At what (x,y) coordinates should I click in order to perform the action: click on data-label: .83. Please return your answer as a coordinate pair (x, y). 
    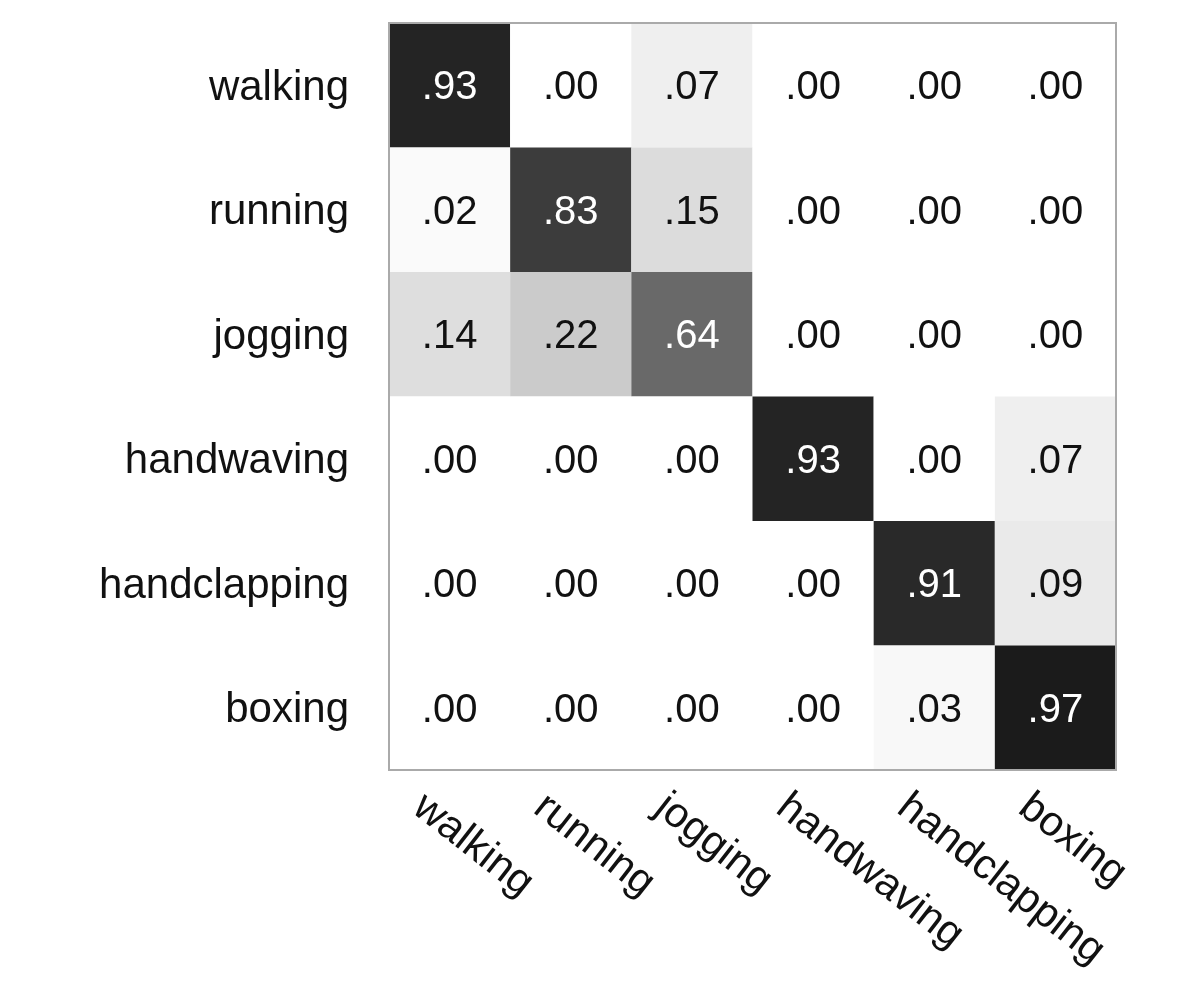
    Looking at the image, I should click on (570, 209).